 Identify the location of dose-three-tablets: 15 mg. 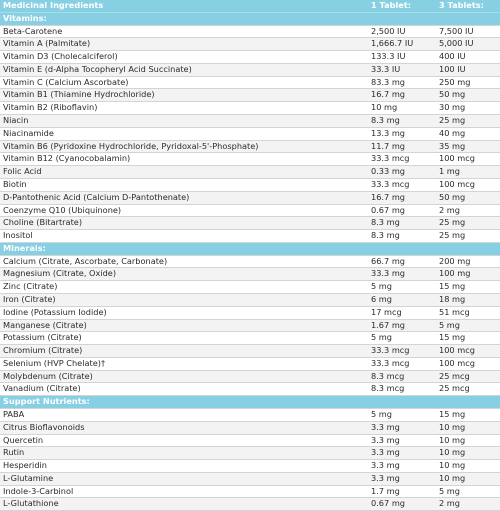
(468, 338).